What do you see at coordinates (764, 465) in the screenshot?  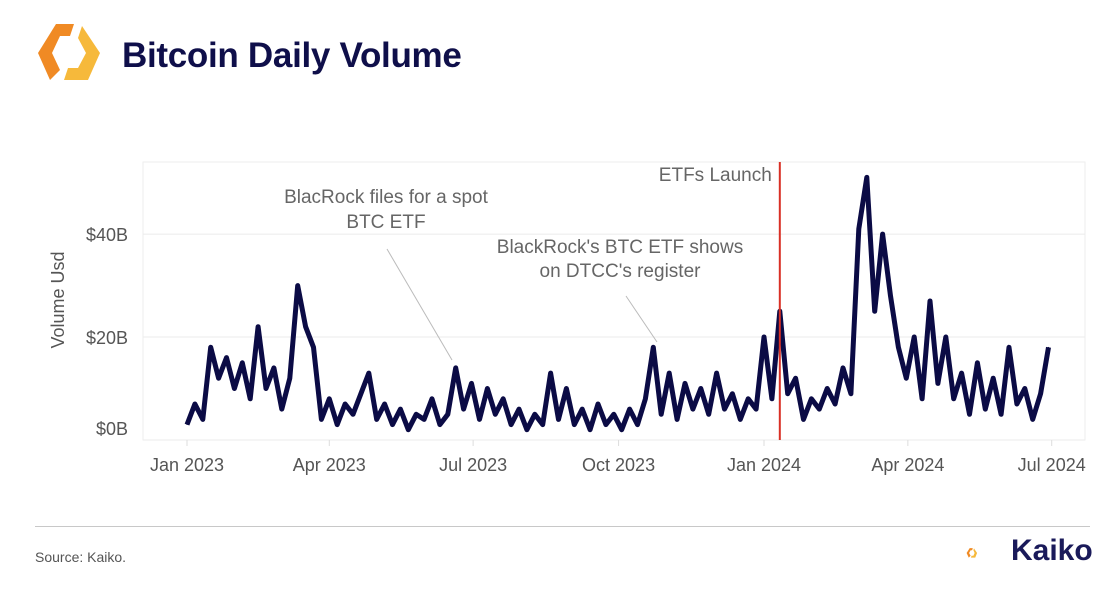 I see `x-tick-label: Jan 2024` at bounding box center [764, 465].